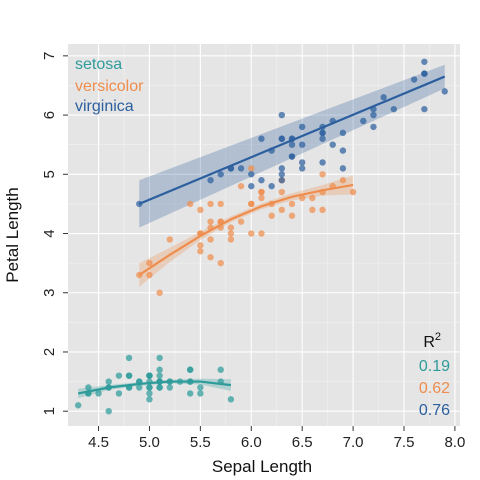  I want to click on x-tick-label: 5.0, so click(149, 442).